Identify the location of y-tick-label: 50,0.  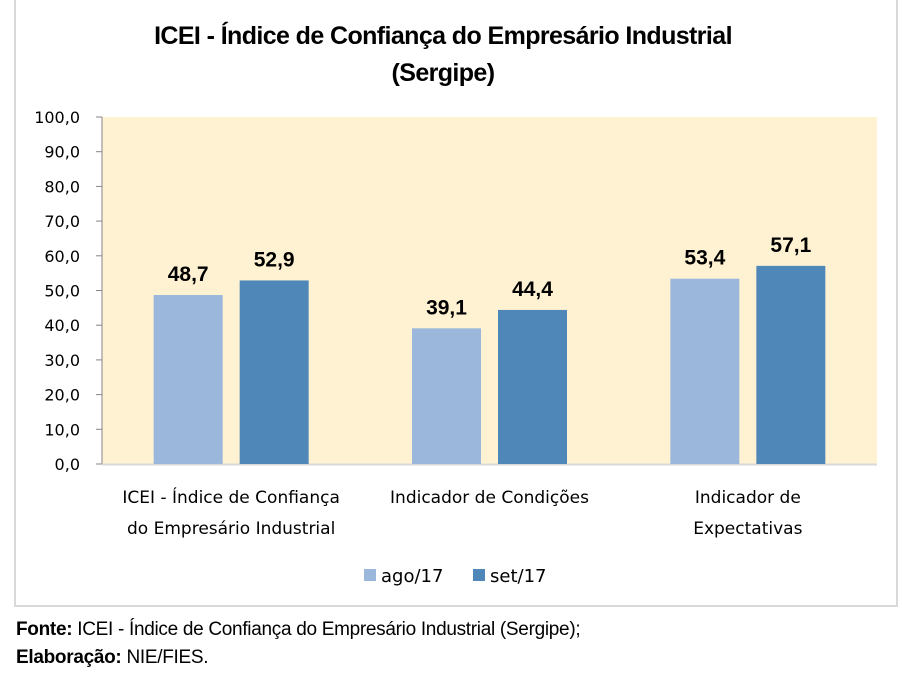
(62, 291).